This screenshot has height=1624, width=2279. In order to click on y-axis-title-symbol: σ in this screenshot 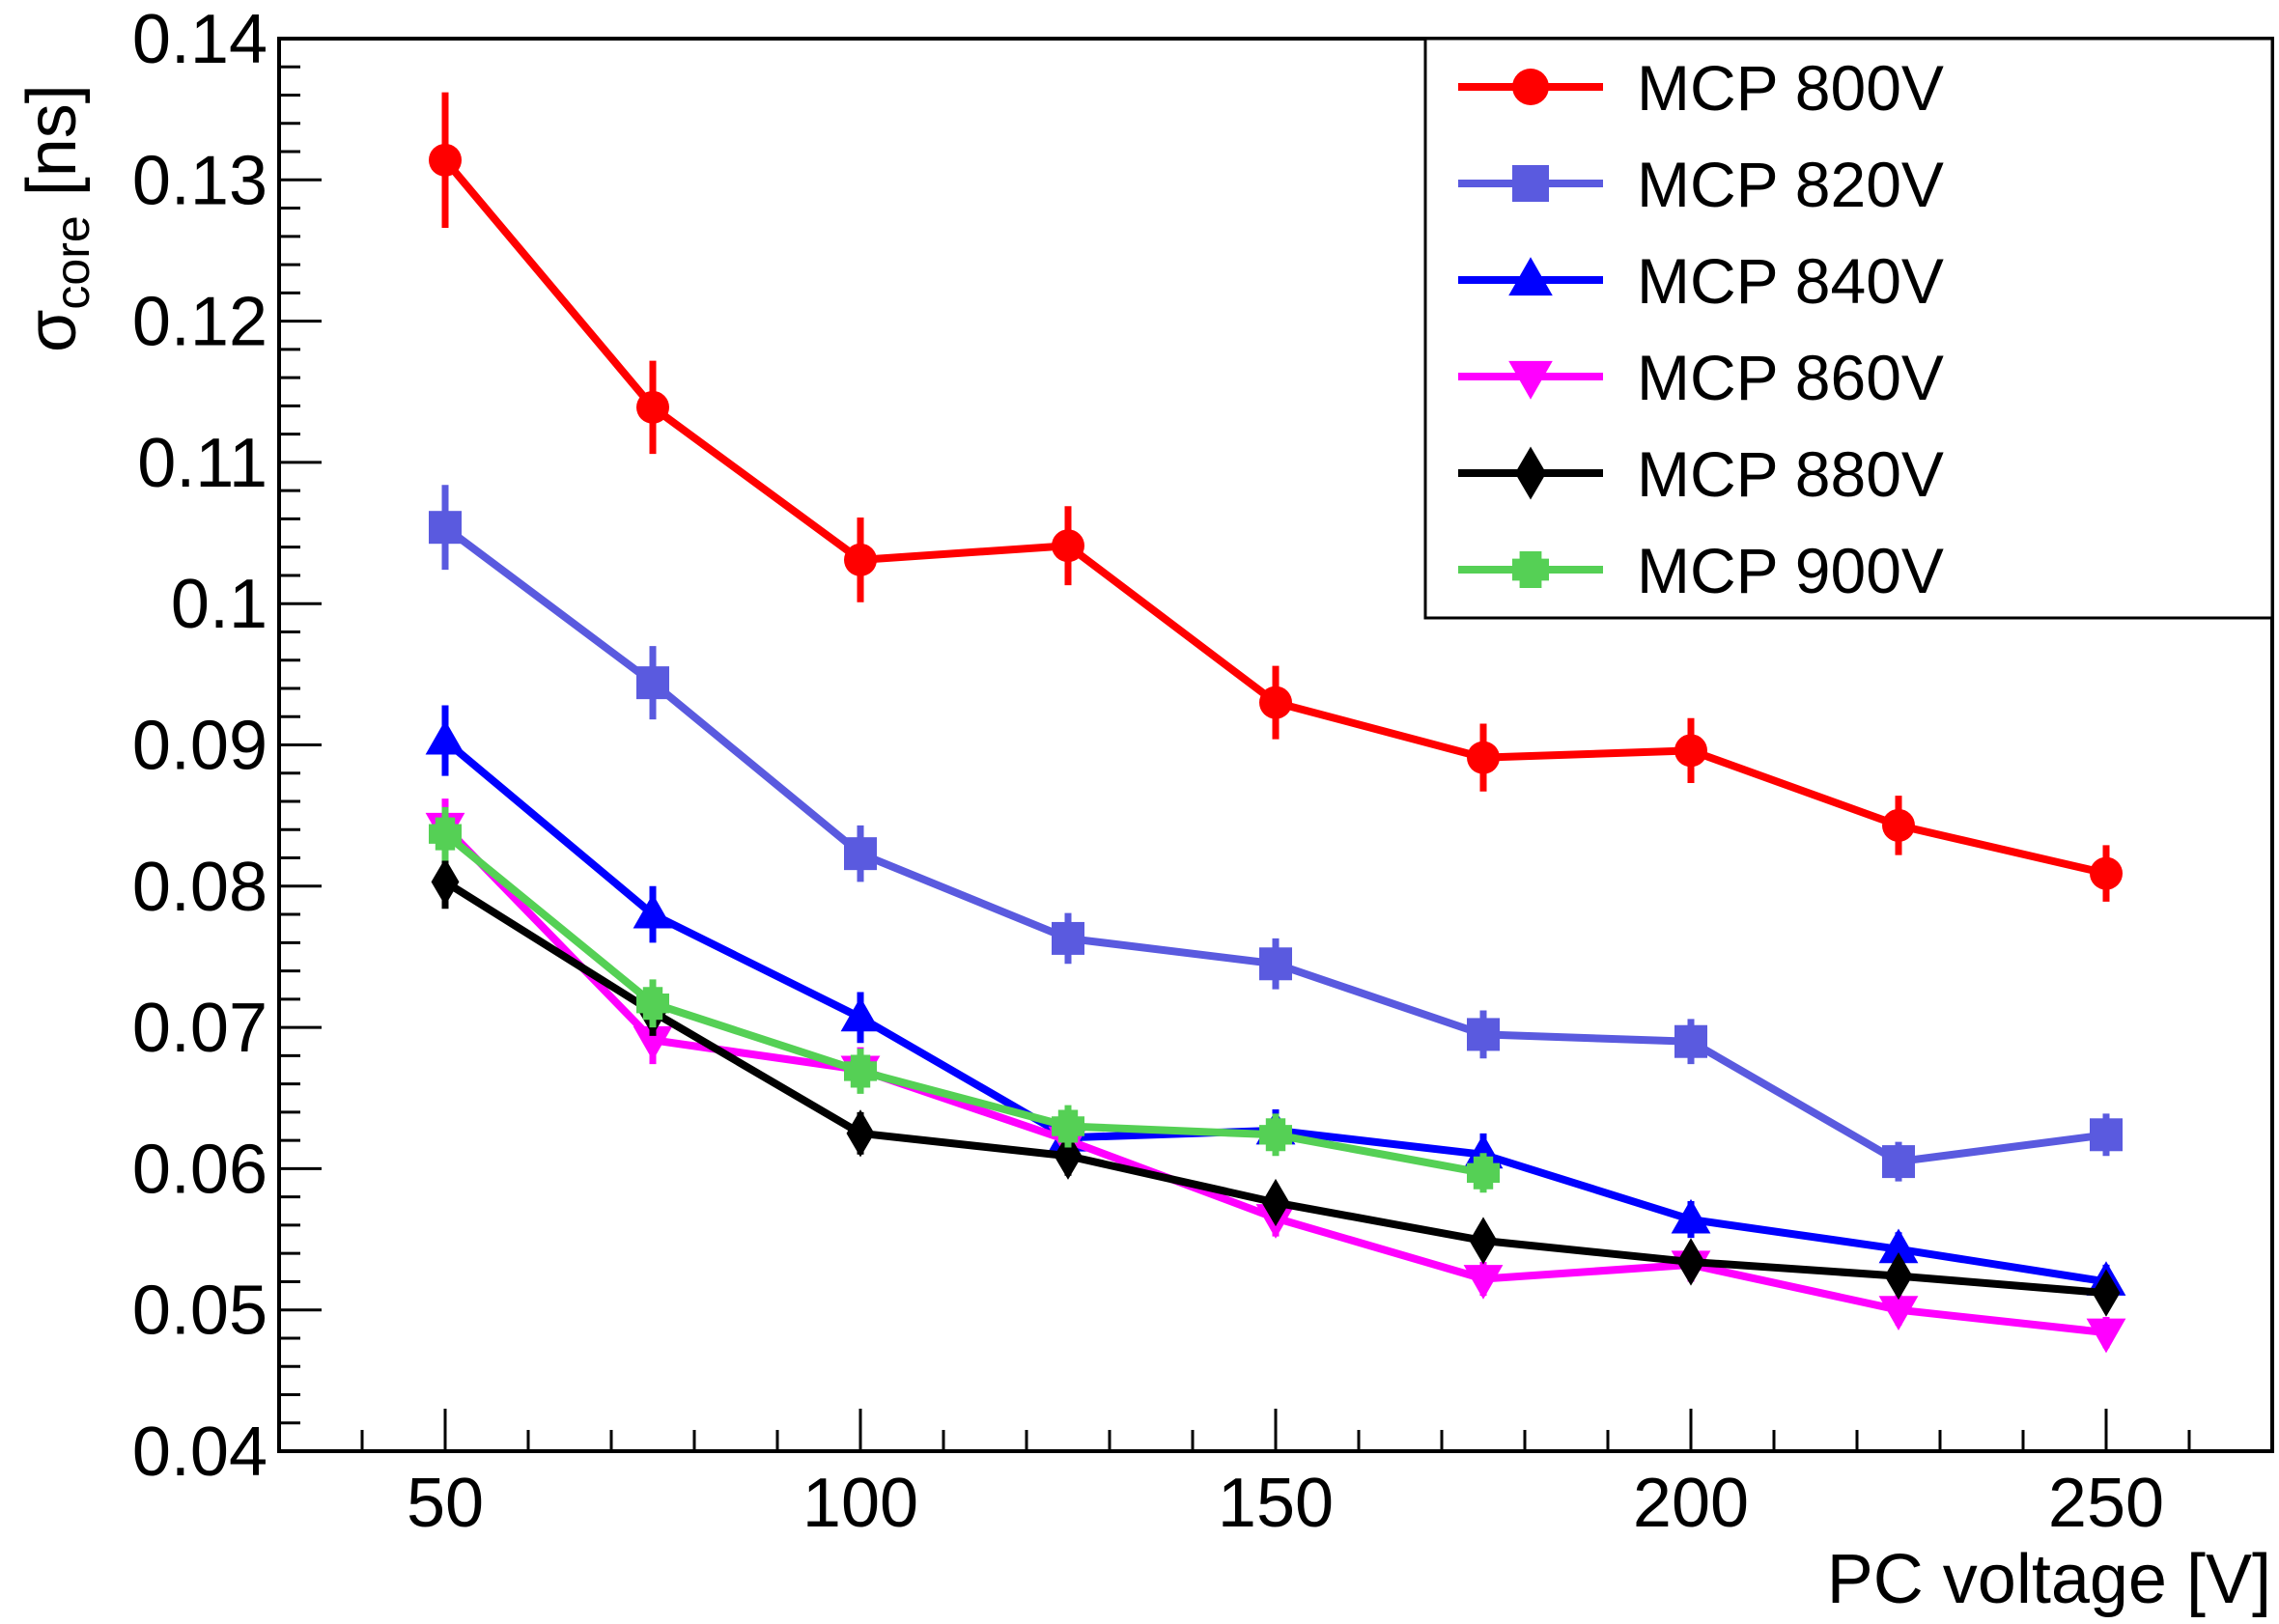, I will do `click(52, 331)`.